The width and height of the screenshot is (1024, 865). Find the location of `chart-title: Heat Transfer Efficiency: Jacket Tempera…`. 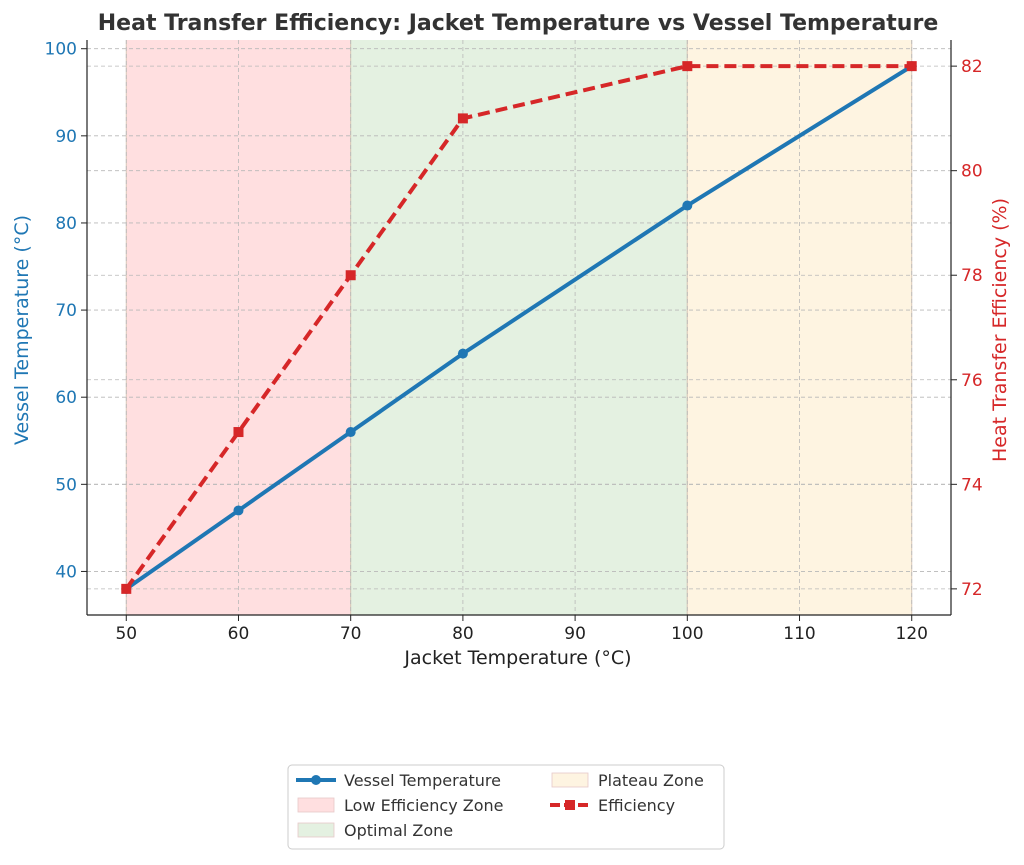

chart-title: Heat Transfer Efficiency: Jacket Tempera… is located at coordinates (518, 23).